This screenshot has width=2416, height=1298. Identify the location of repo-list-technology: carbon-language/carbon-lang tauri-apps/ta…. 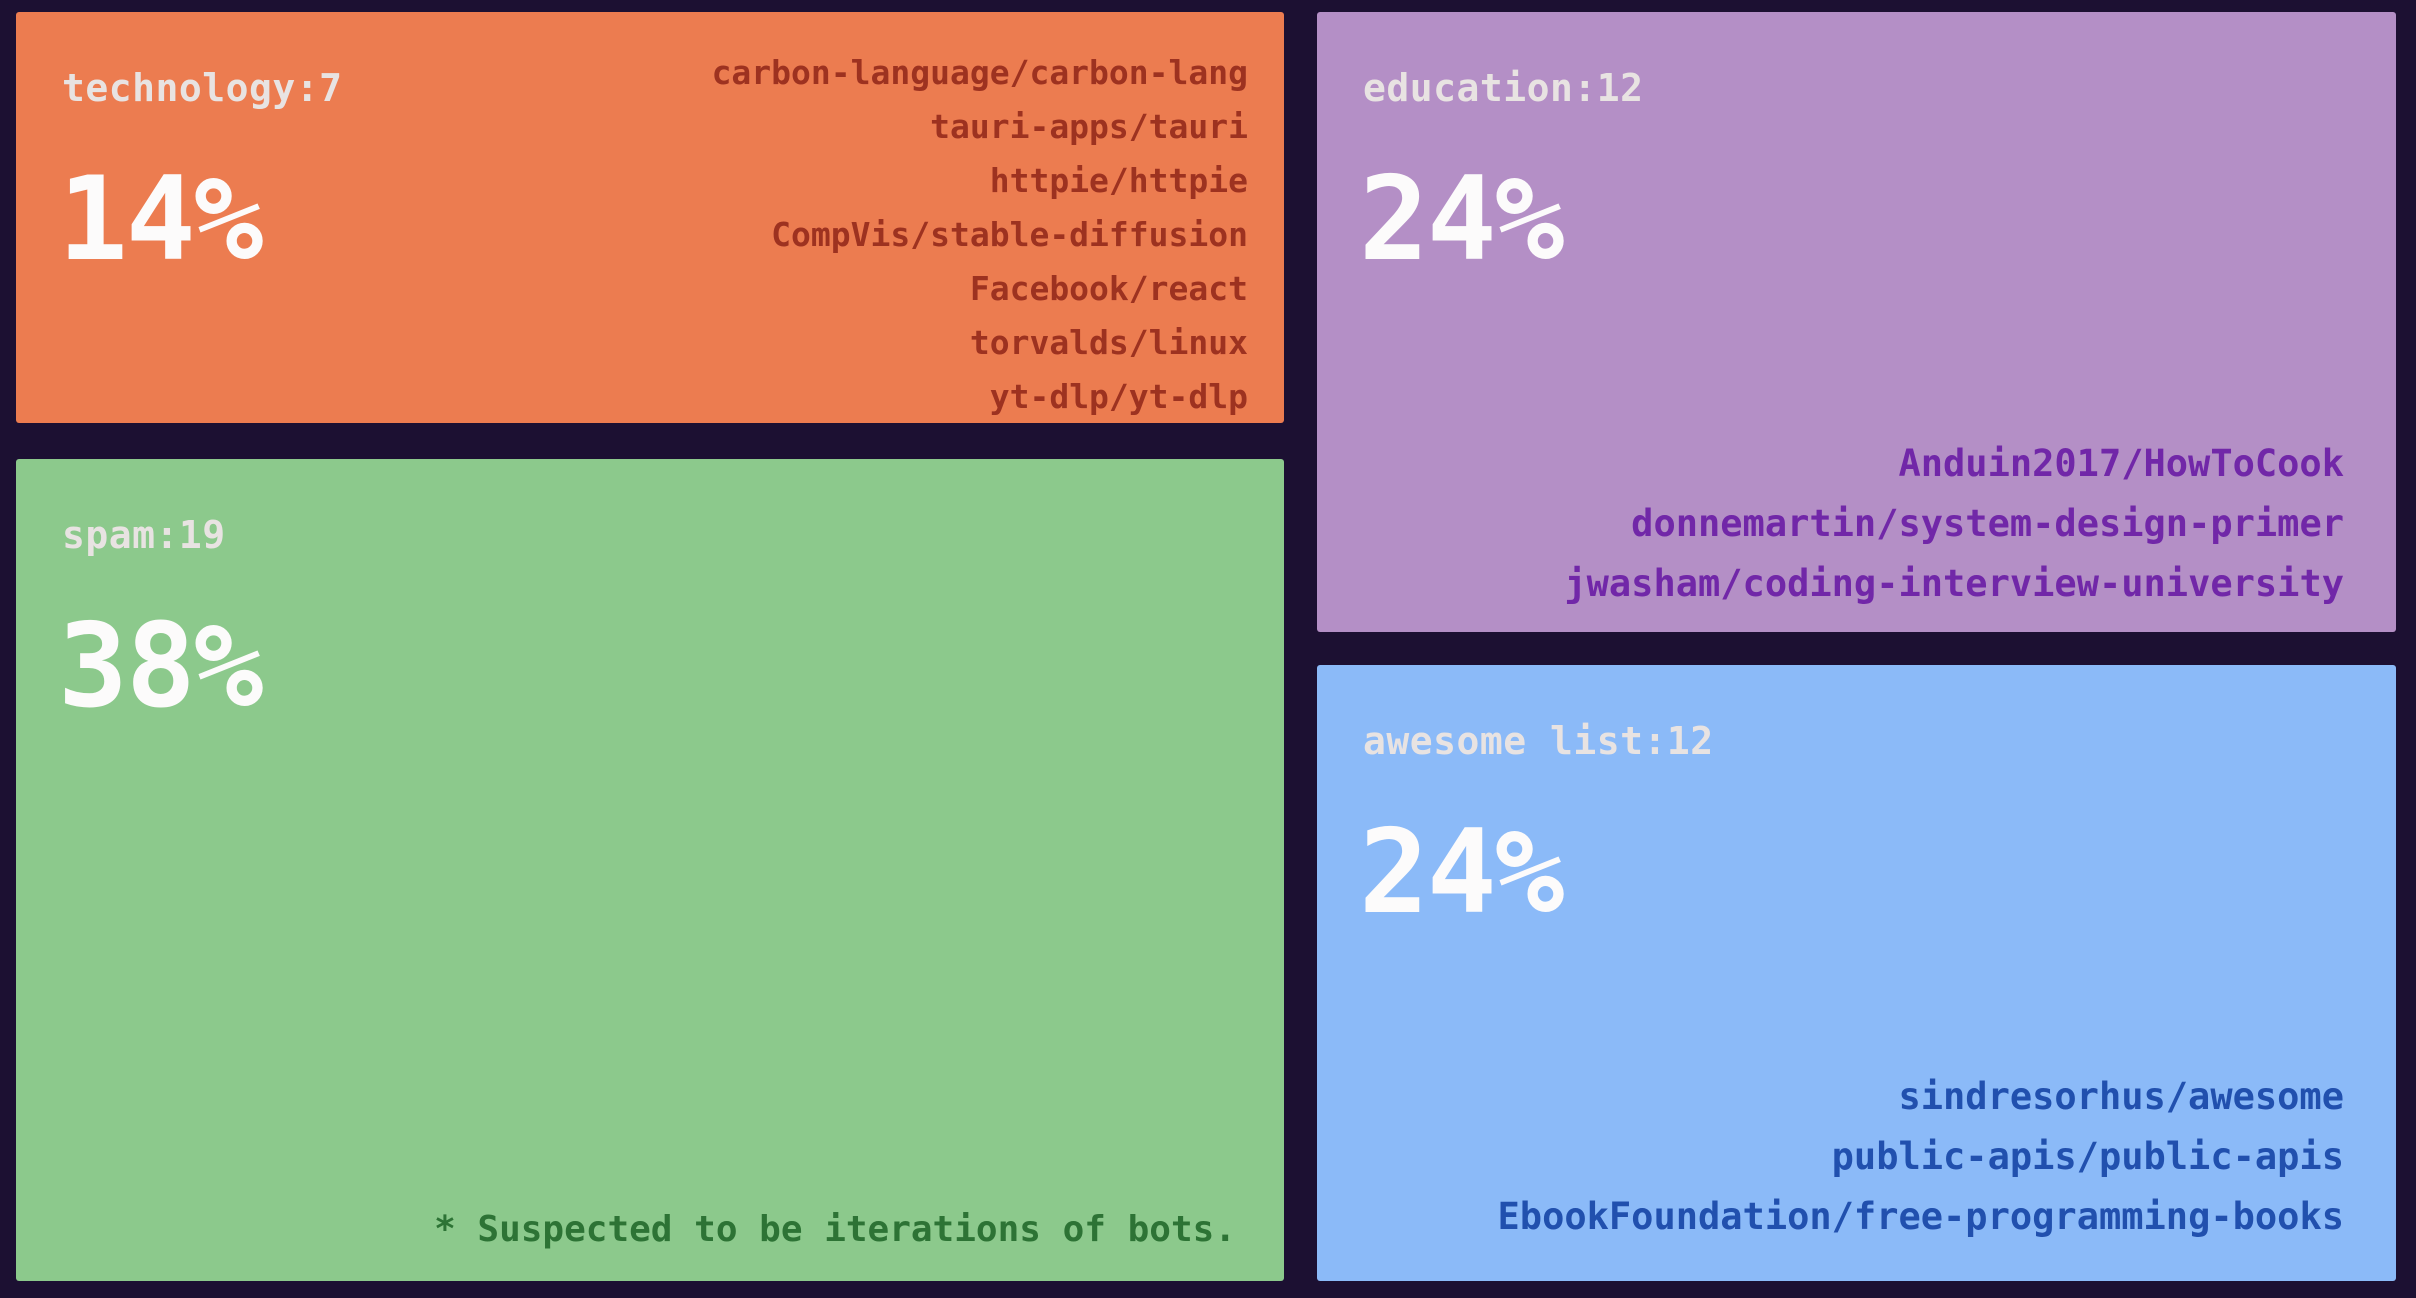
(980, 235).